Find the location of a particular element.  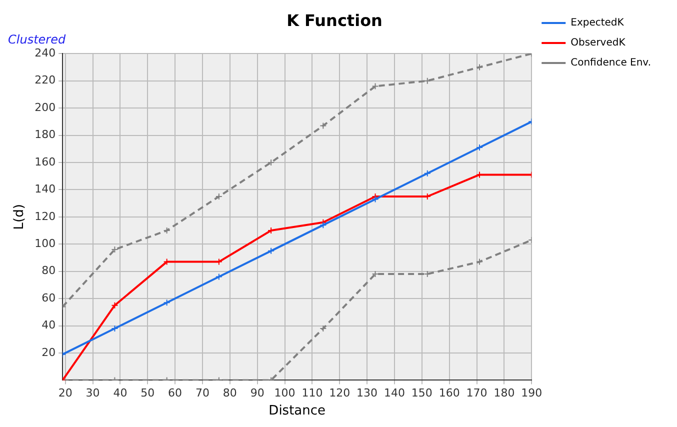

y-tick-label: 60 is located at coordinates (49, 297).